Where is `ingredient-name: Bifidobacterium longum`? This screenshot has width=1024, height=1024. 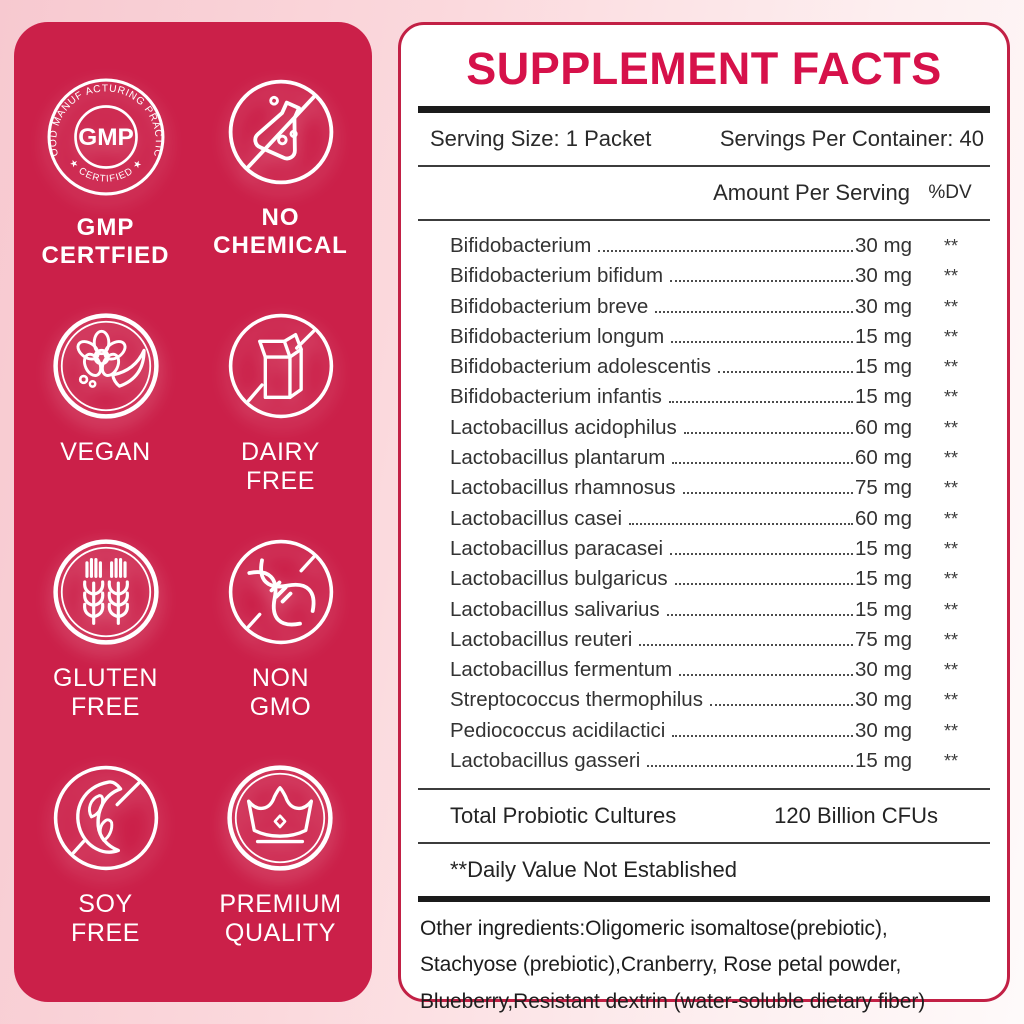 ingredient-name: Bifidobacterium longum is located at coordinates (557, 336).